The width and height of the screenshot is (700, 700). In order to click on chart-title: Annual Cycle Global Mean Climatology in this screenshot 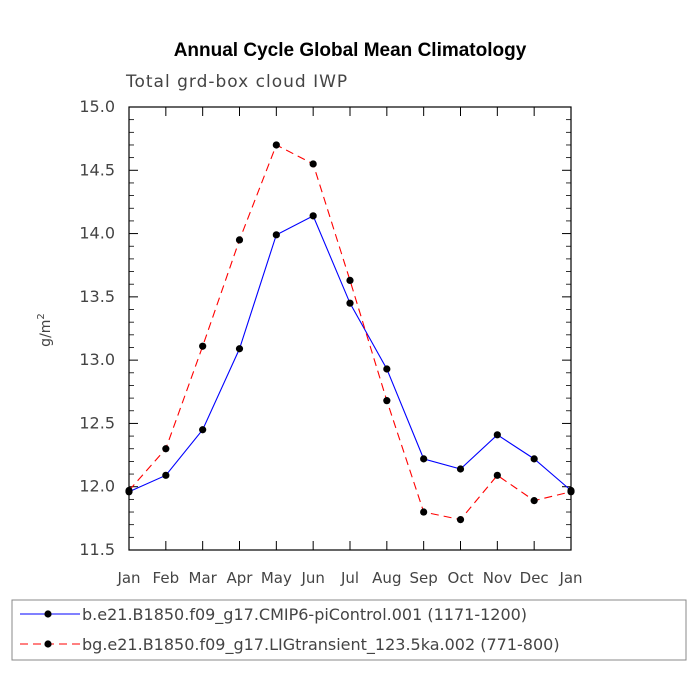, I will do `click(350, 50)`.